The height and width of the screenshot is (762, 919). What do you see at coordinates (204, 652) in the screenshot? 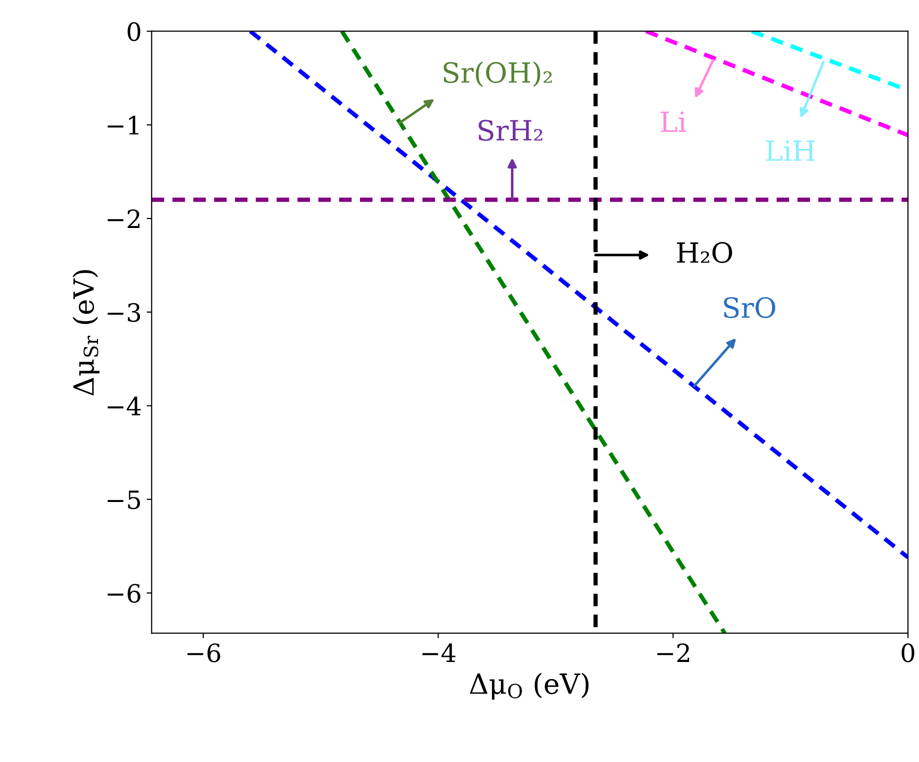
I see `x-tick-label: −6` at bounding box center [204, 652].